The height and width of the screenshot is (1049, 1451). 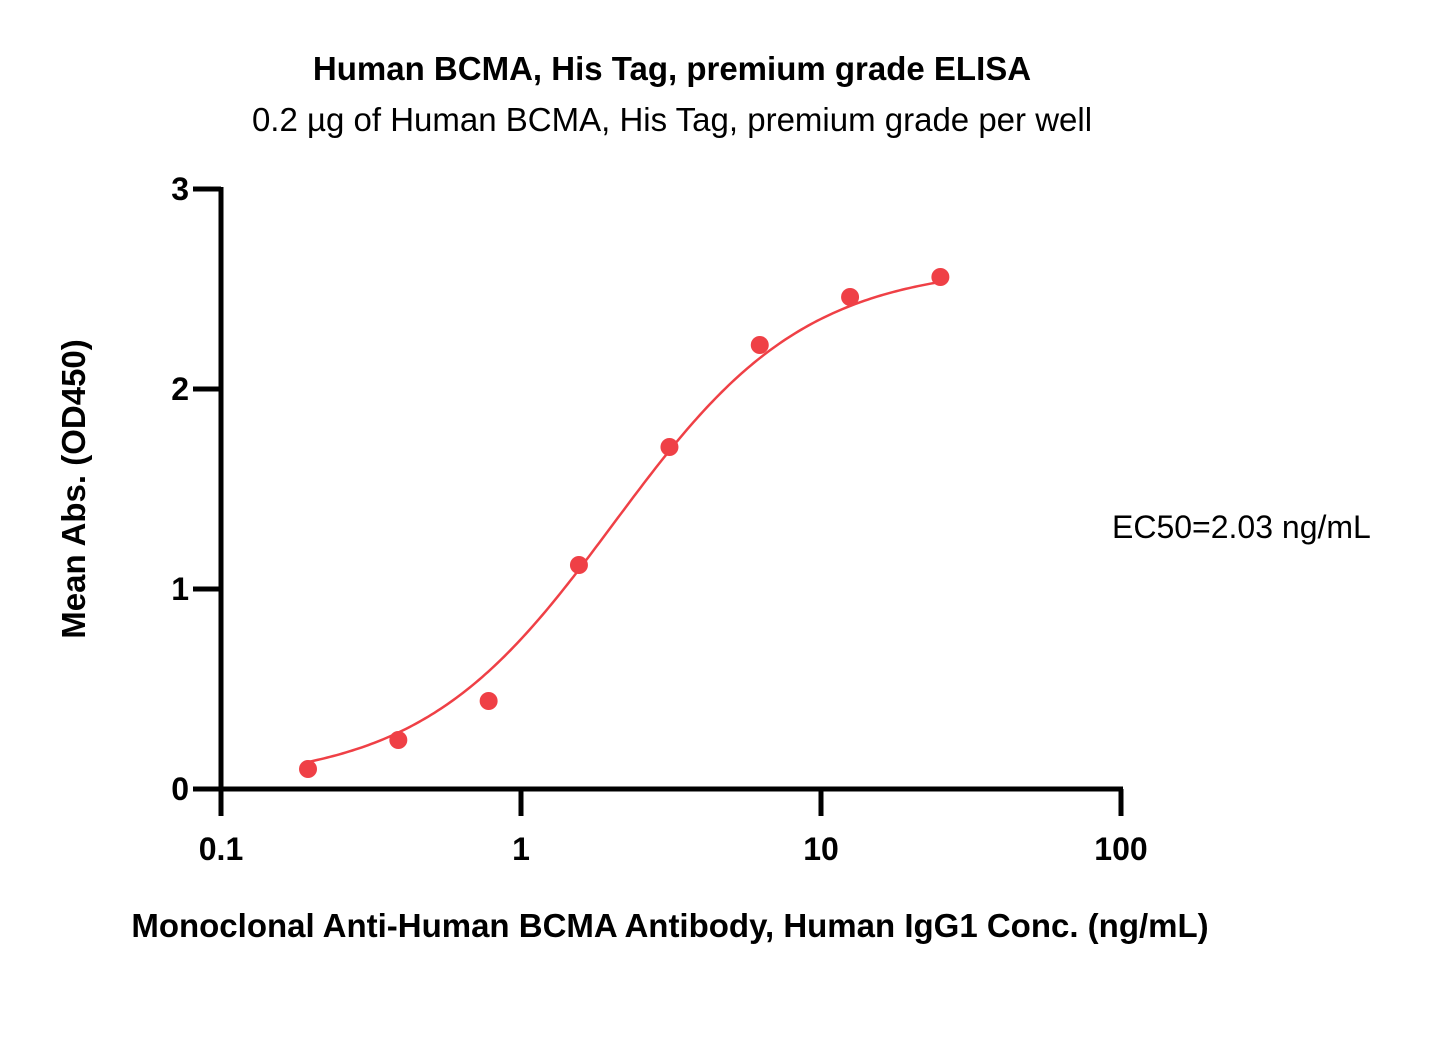 I want to click on y-tick-label: 2, so click(x=180, y=389).